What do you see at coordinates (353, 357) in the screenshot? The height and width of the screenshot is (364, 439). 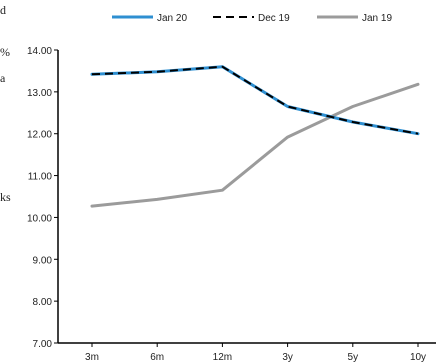 I see `x-tick-label: 5y` at bounding box center [353, 357].